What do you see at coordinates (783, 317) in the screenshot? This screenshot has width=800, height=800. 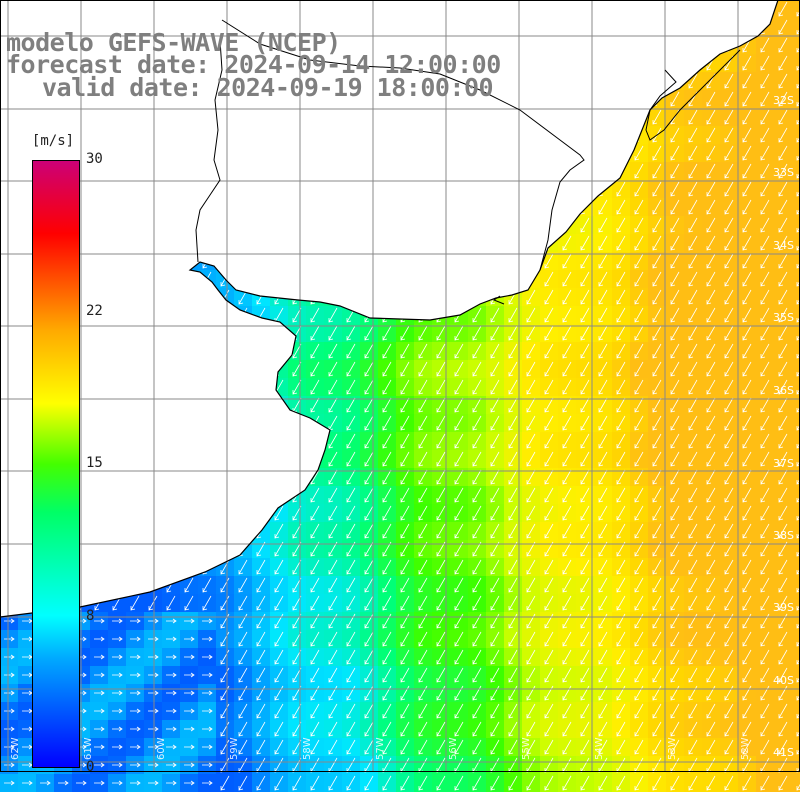 I see `lat-label: 35S` at bounding box center [783, 317].